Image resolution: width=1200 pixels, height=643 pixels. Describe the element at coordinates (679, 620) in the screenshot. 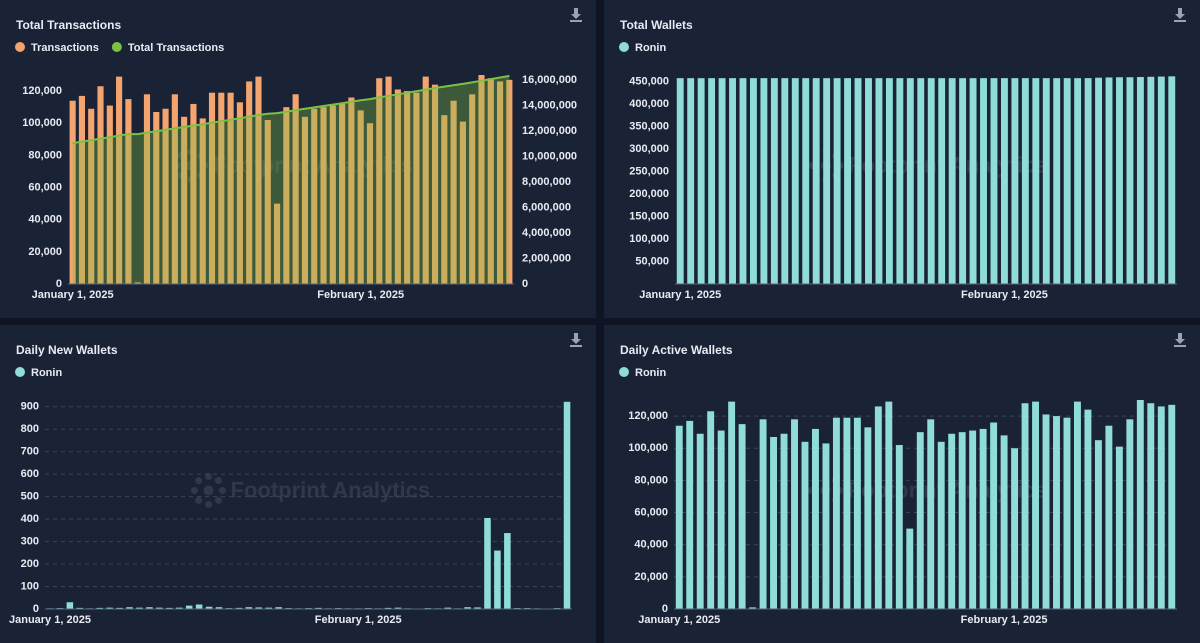

I see `x-tick-label: January 1, 2025` at that location.